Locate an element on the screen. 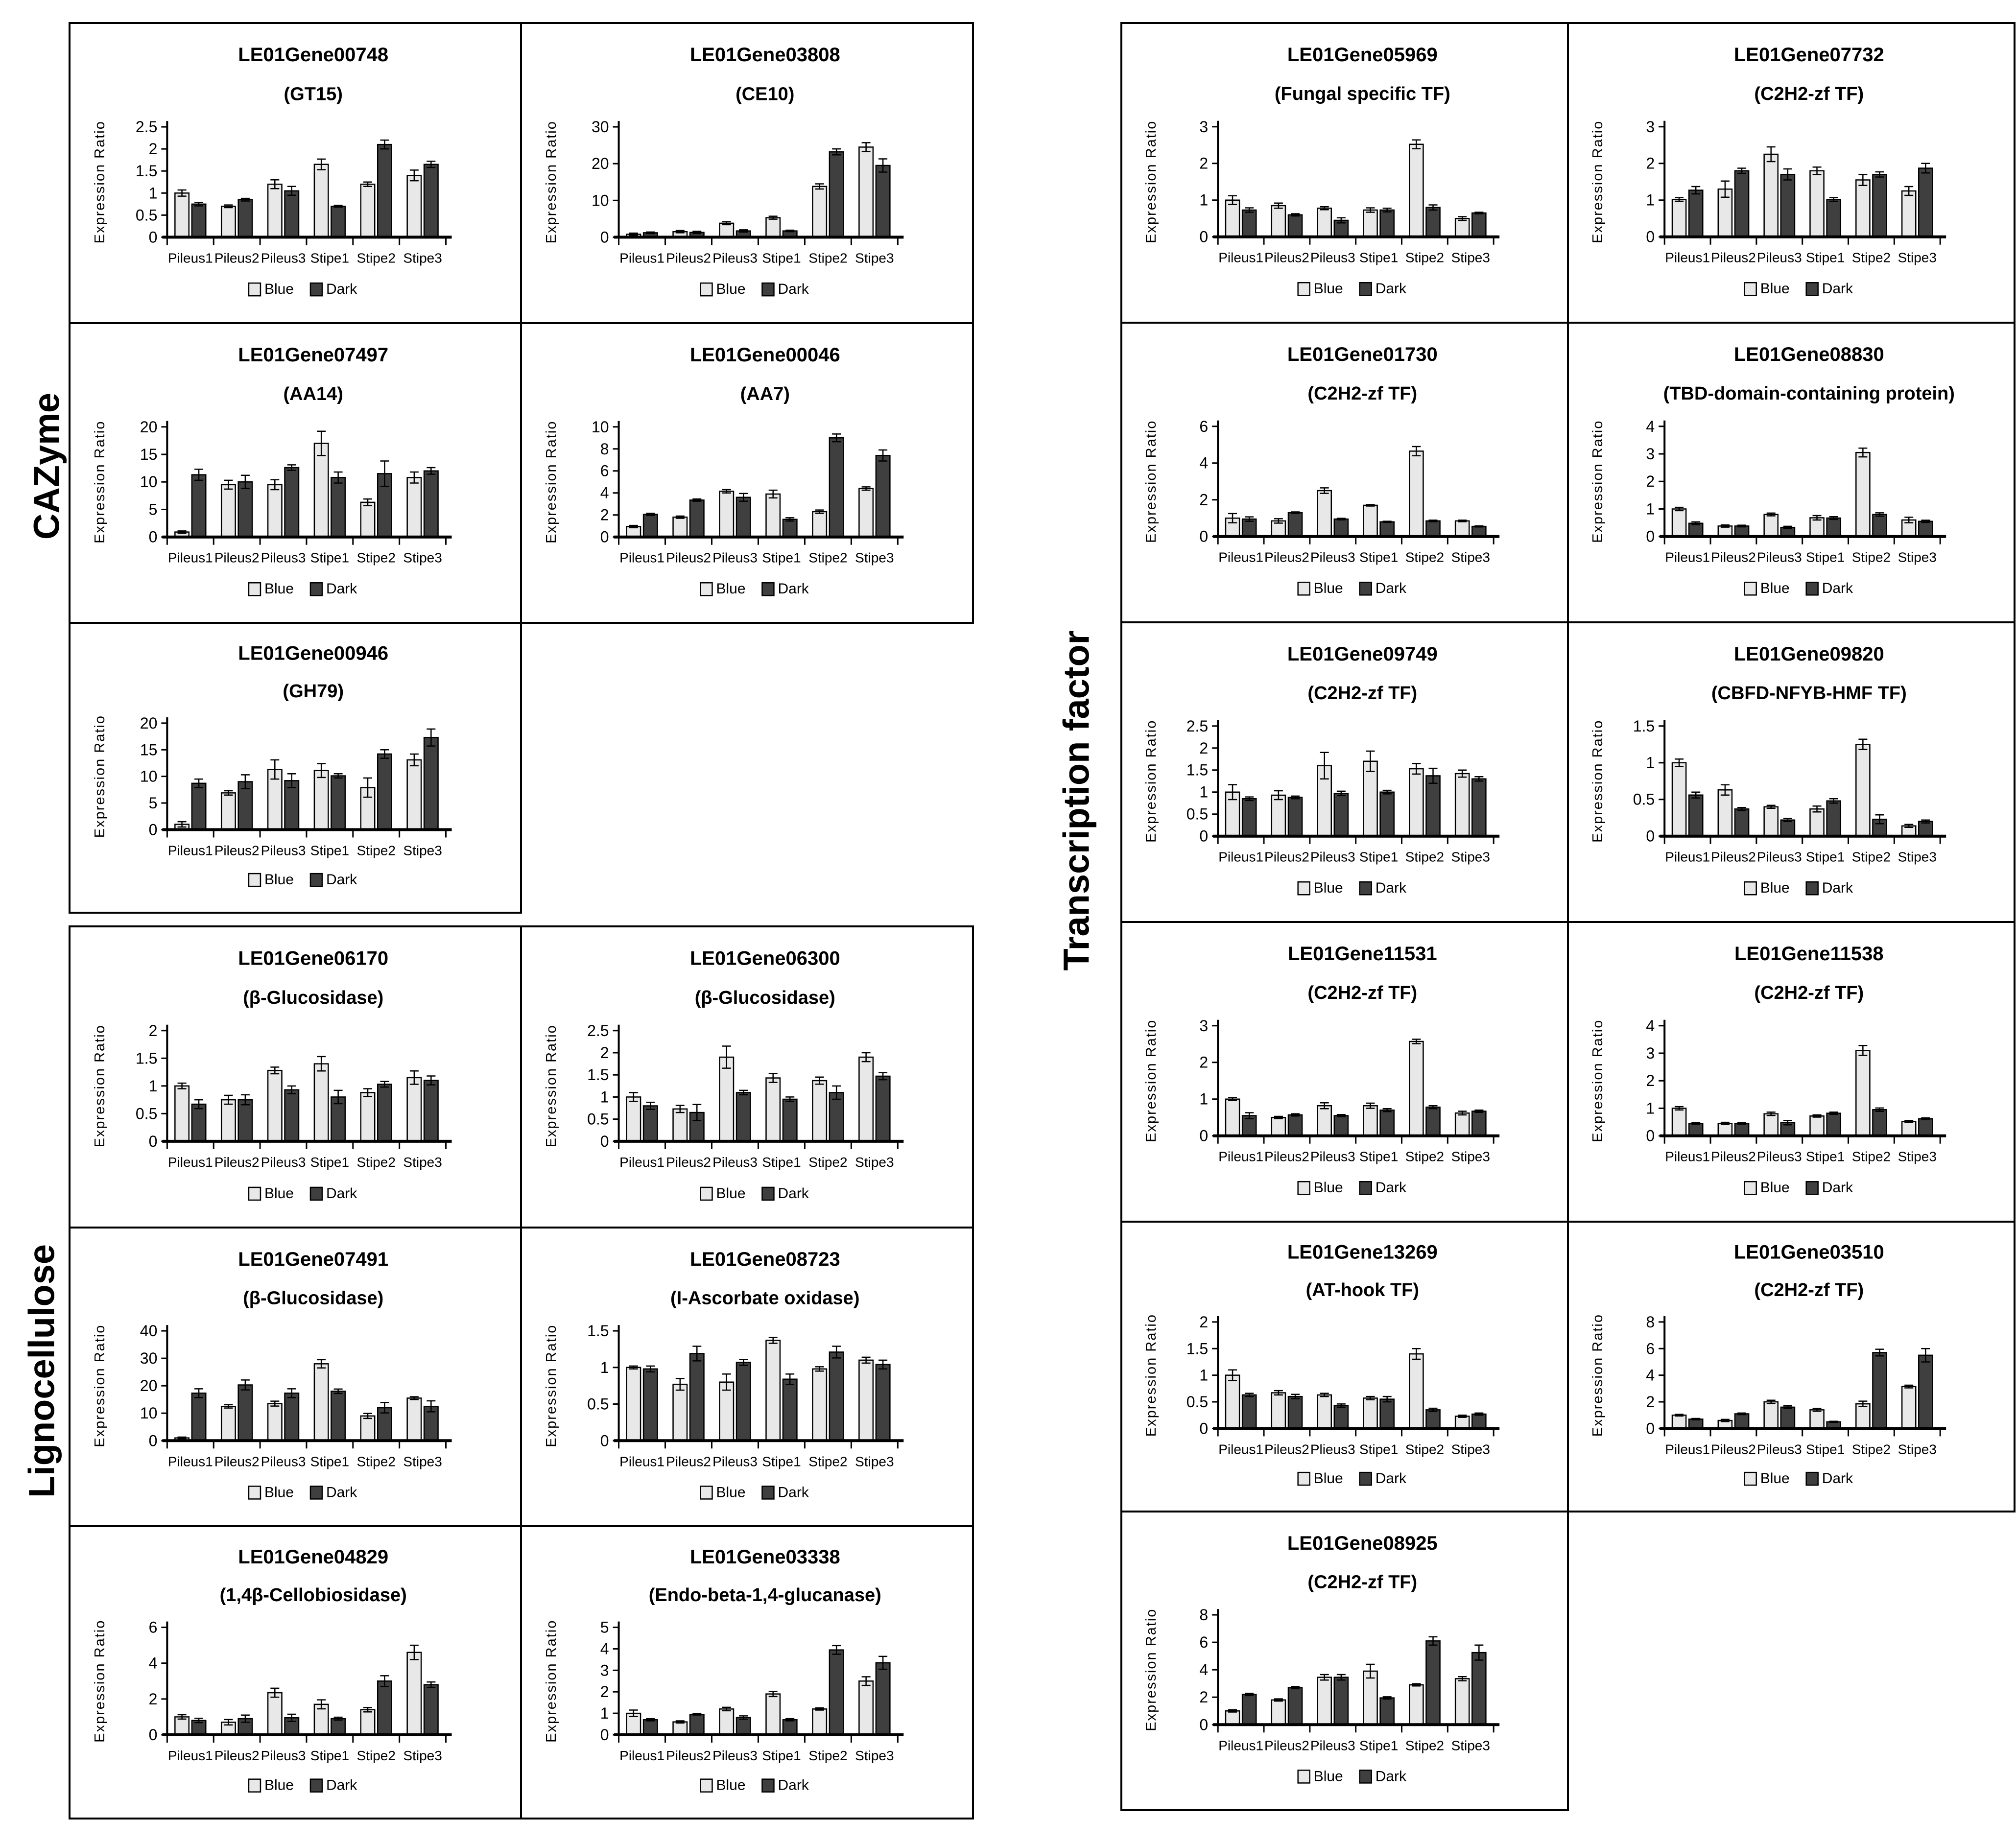  y-tick-label: 1 is located at coordinates (605, 1713).